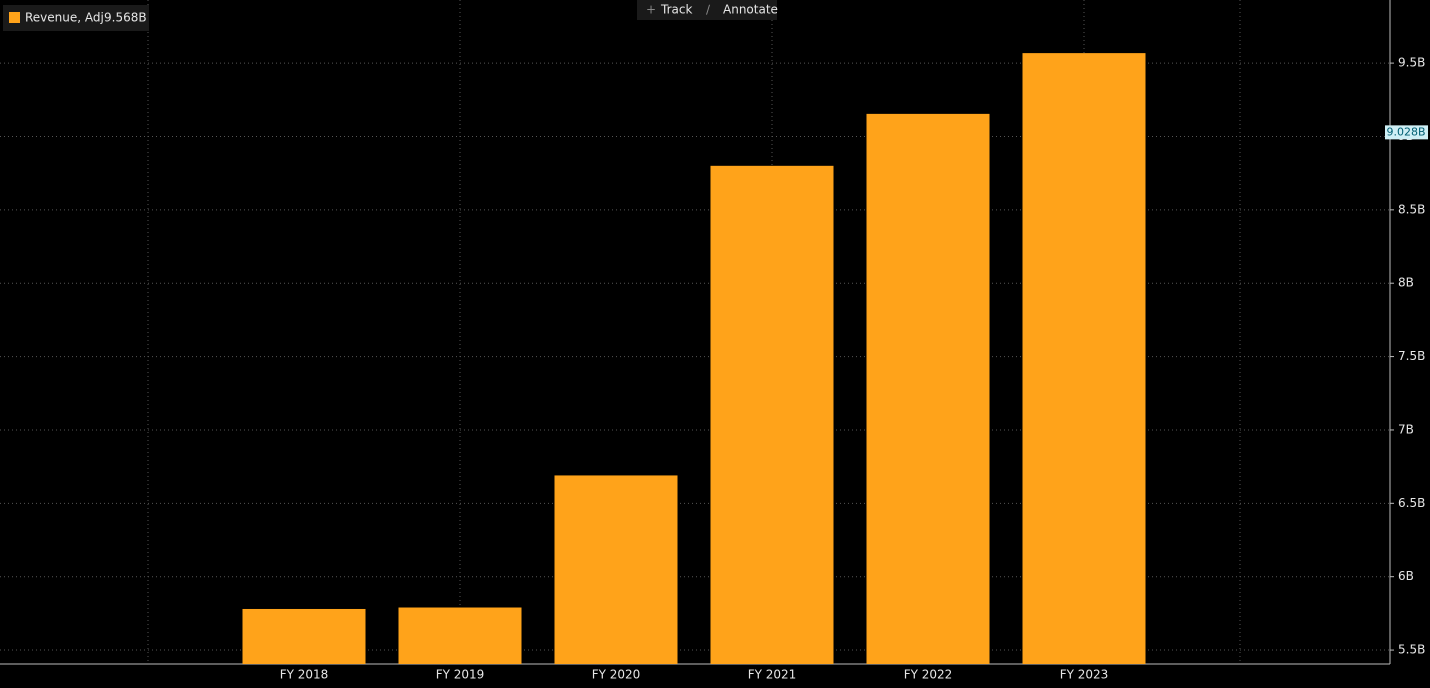 The image size is (1430, 688). What do you see at coordinates (460, 675) in the screenshot?
I see `x-tick-label: FY 2019` at bounding box center [460, 675].